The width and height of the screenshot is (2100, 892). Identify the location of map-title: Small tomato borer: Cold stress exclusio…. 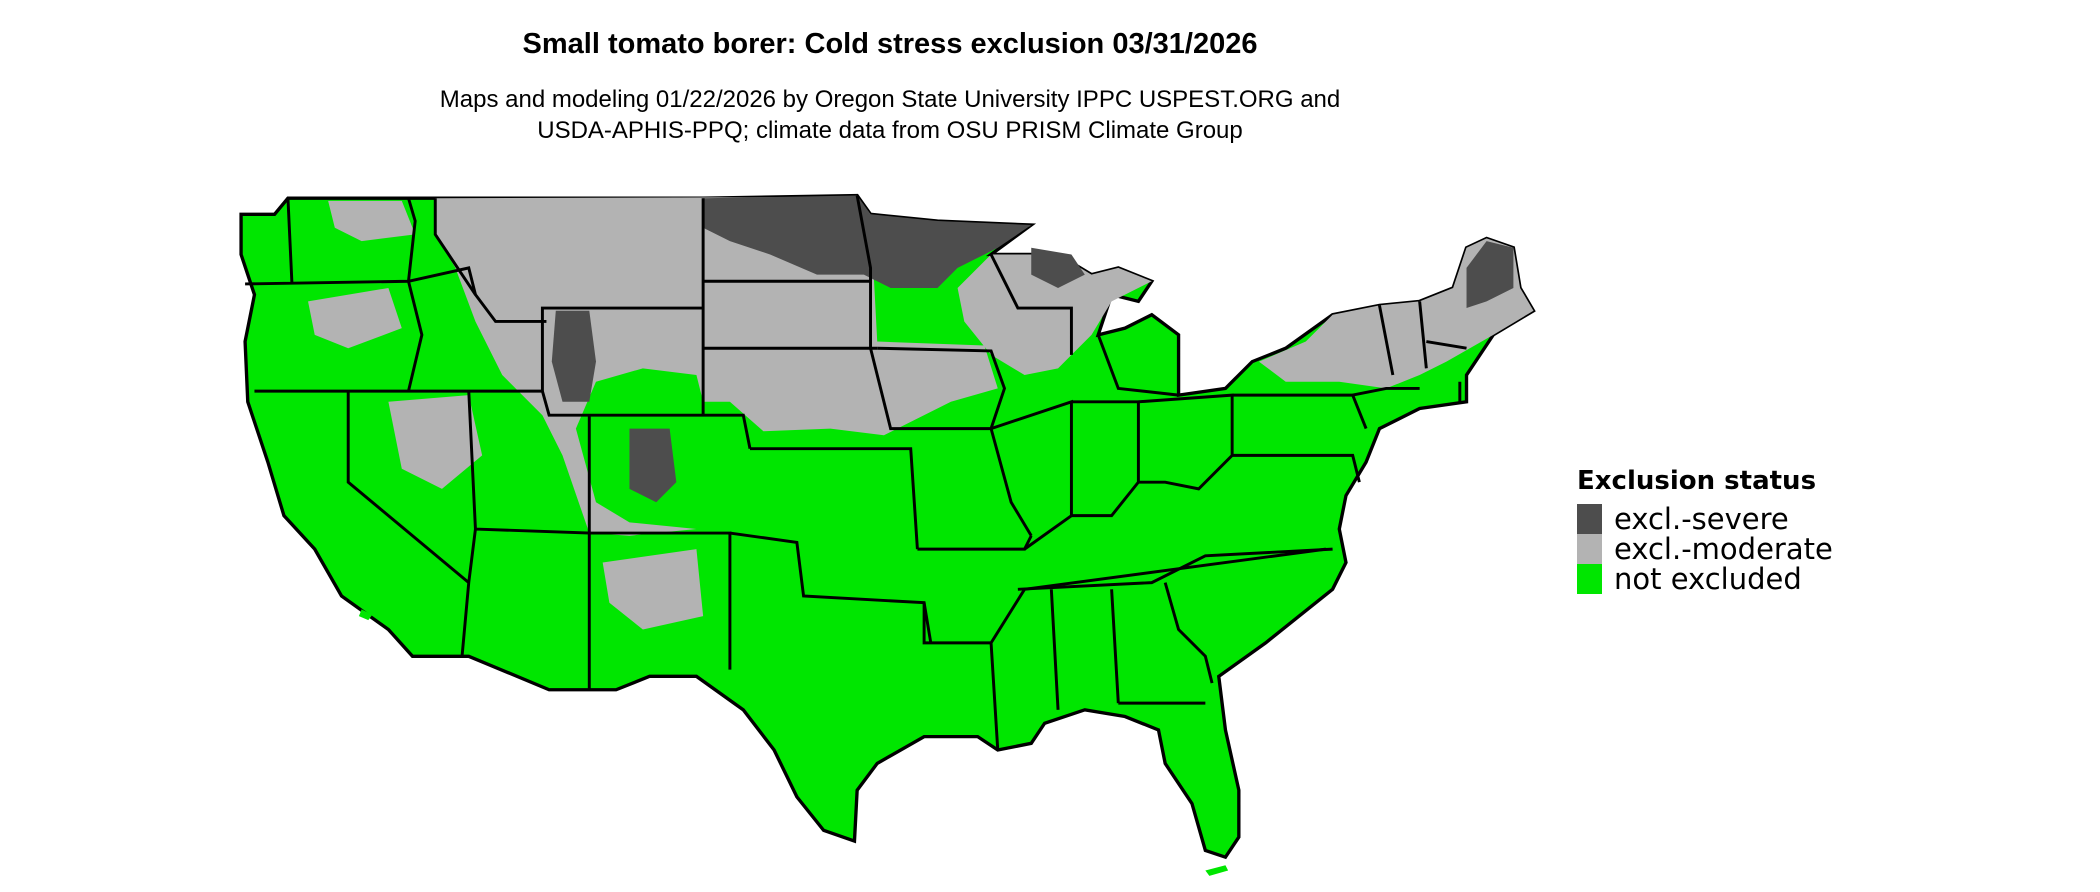
(890, 44).